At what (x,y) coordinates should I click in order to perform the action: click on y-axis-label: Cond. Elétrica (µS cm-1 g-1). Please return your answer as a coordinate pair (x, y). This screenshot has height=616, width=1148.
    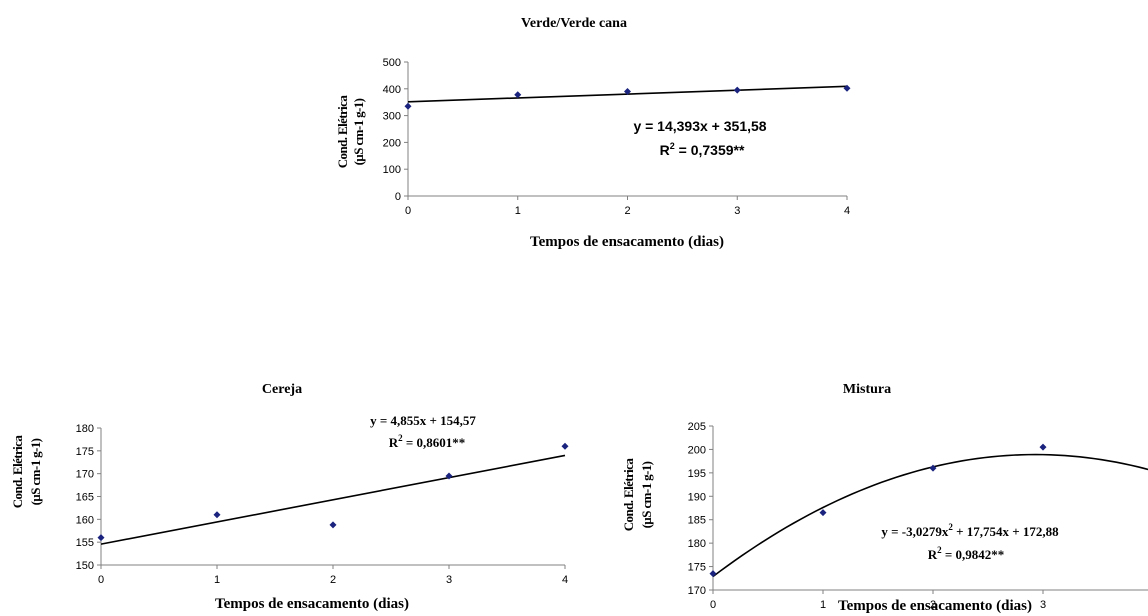
    Looking at the image, I should click on (350, 132).